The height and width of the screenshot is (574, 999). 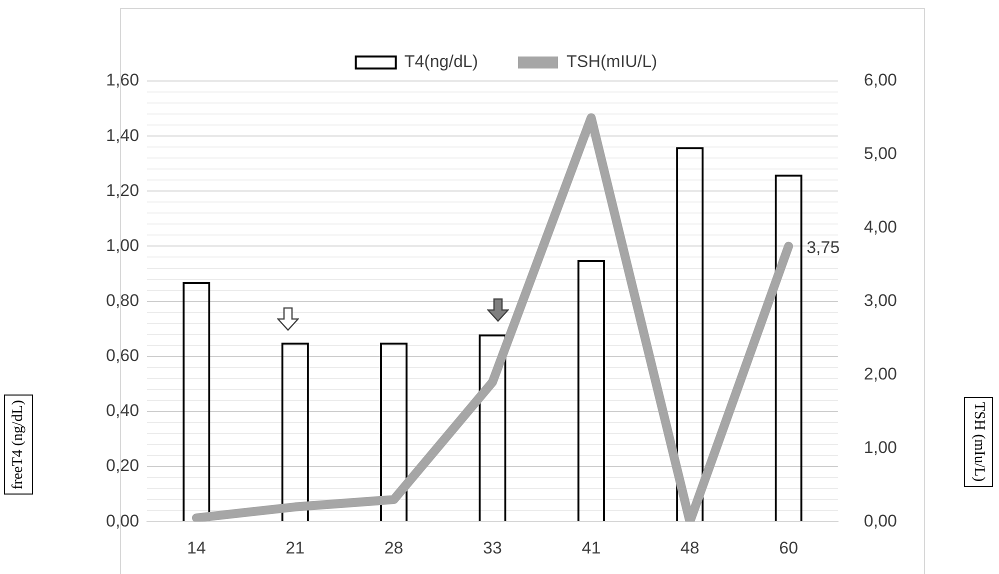 I want to click on x-tick-label: 28, so click(x=394, y=548).